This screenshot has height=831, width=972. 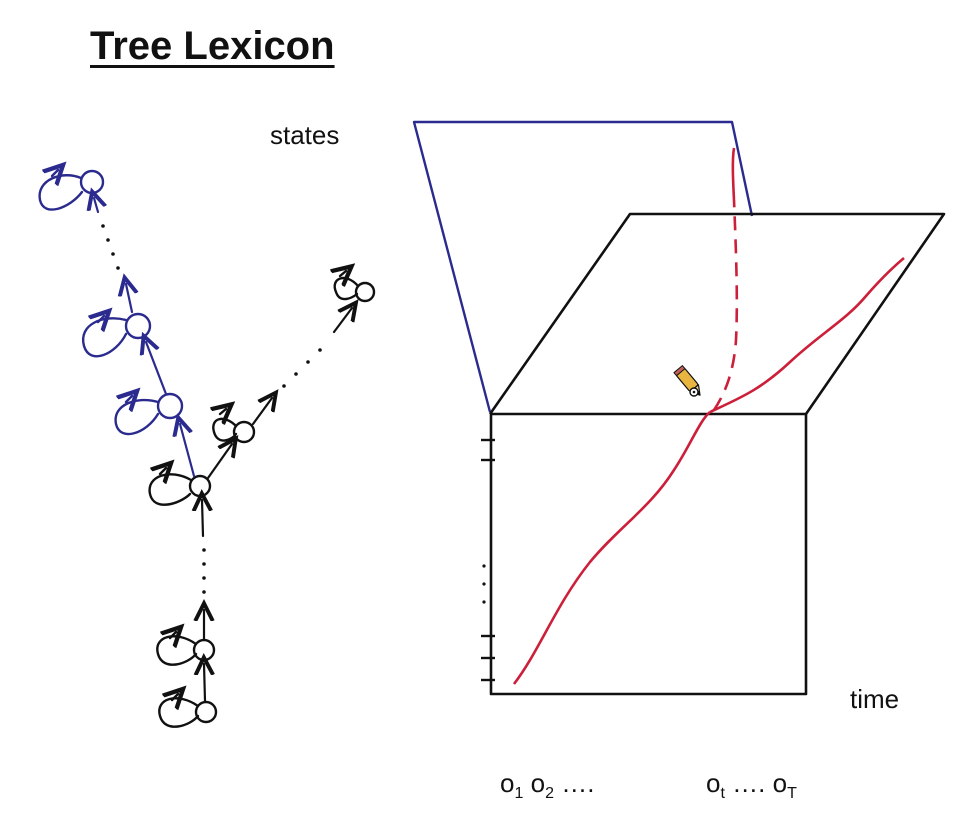 I want to click on observation-sequence-end: ot …. oT, so click(x=751, y=785).